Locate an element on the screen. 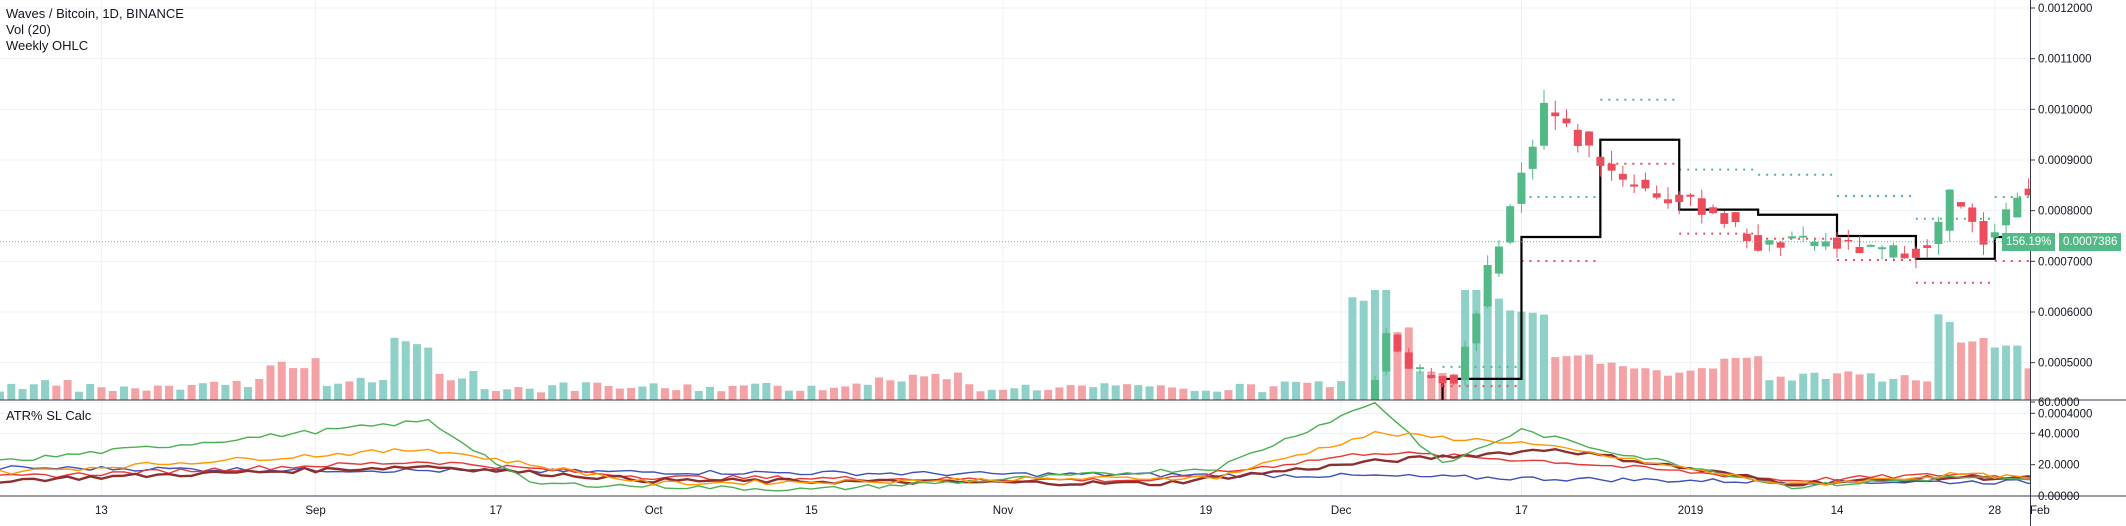 The height and width of the screenshot is (526, 2126). symbol-title: Waves / Bitcoin, 1D, BINANCE is located at coordinates (95, 13).